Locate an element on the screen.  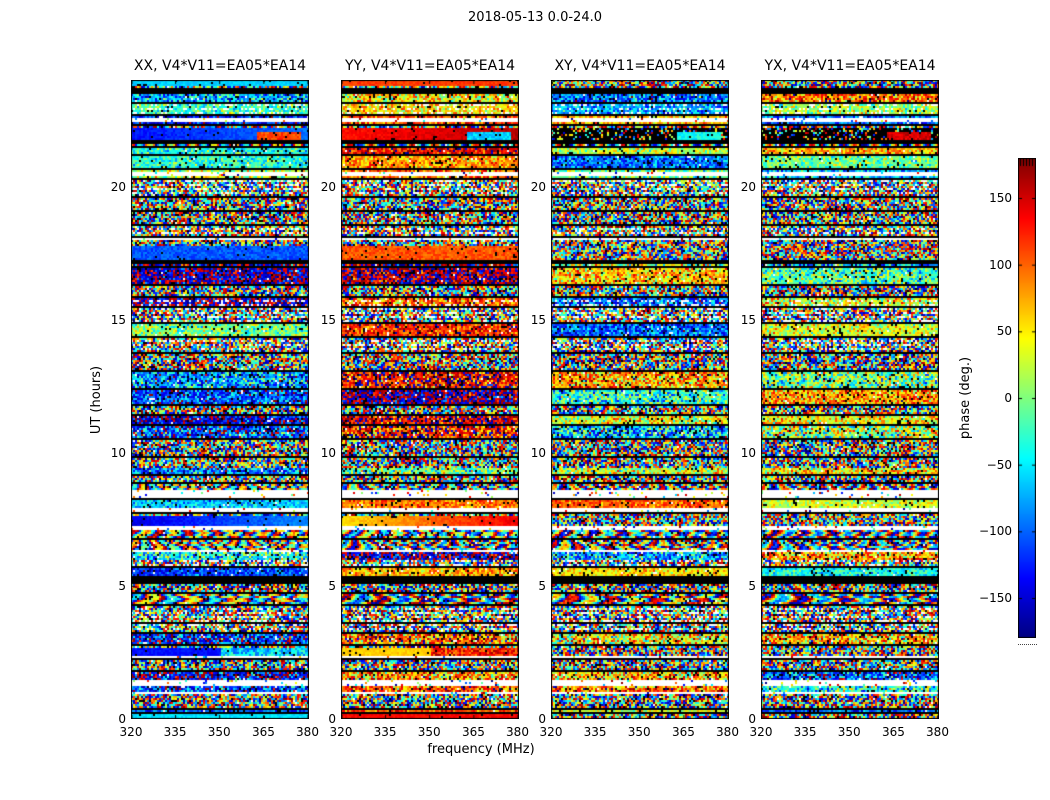
y-axis-label: UT (hours) is located at coordinates (96, 400).